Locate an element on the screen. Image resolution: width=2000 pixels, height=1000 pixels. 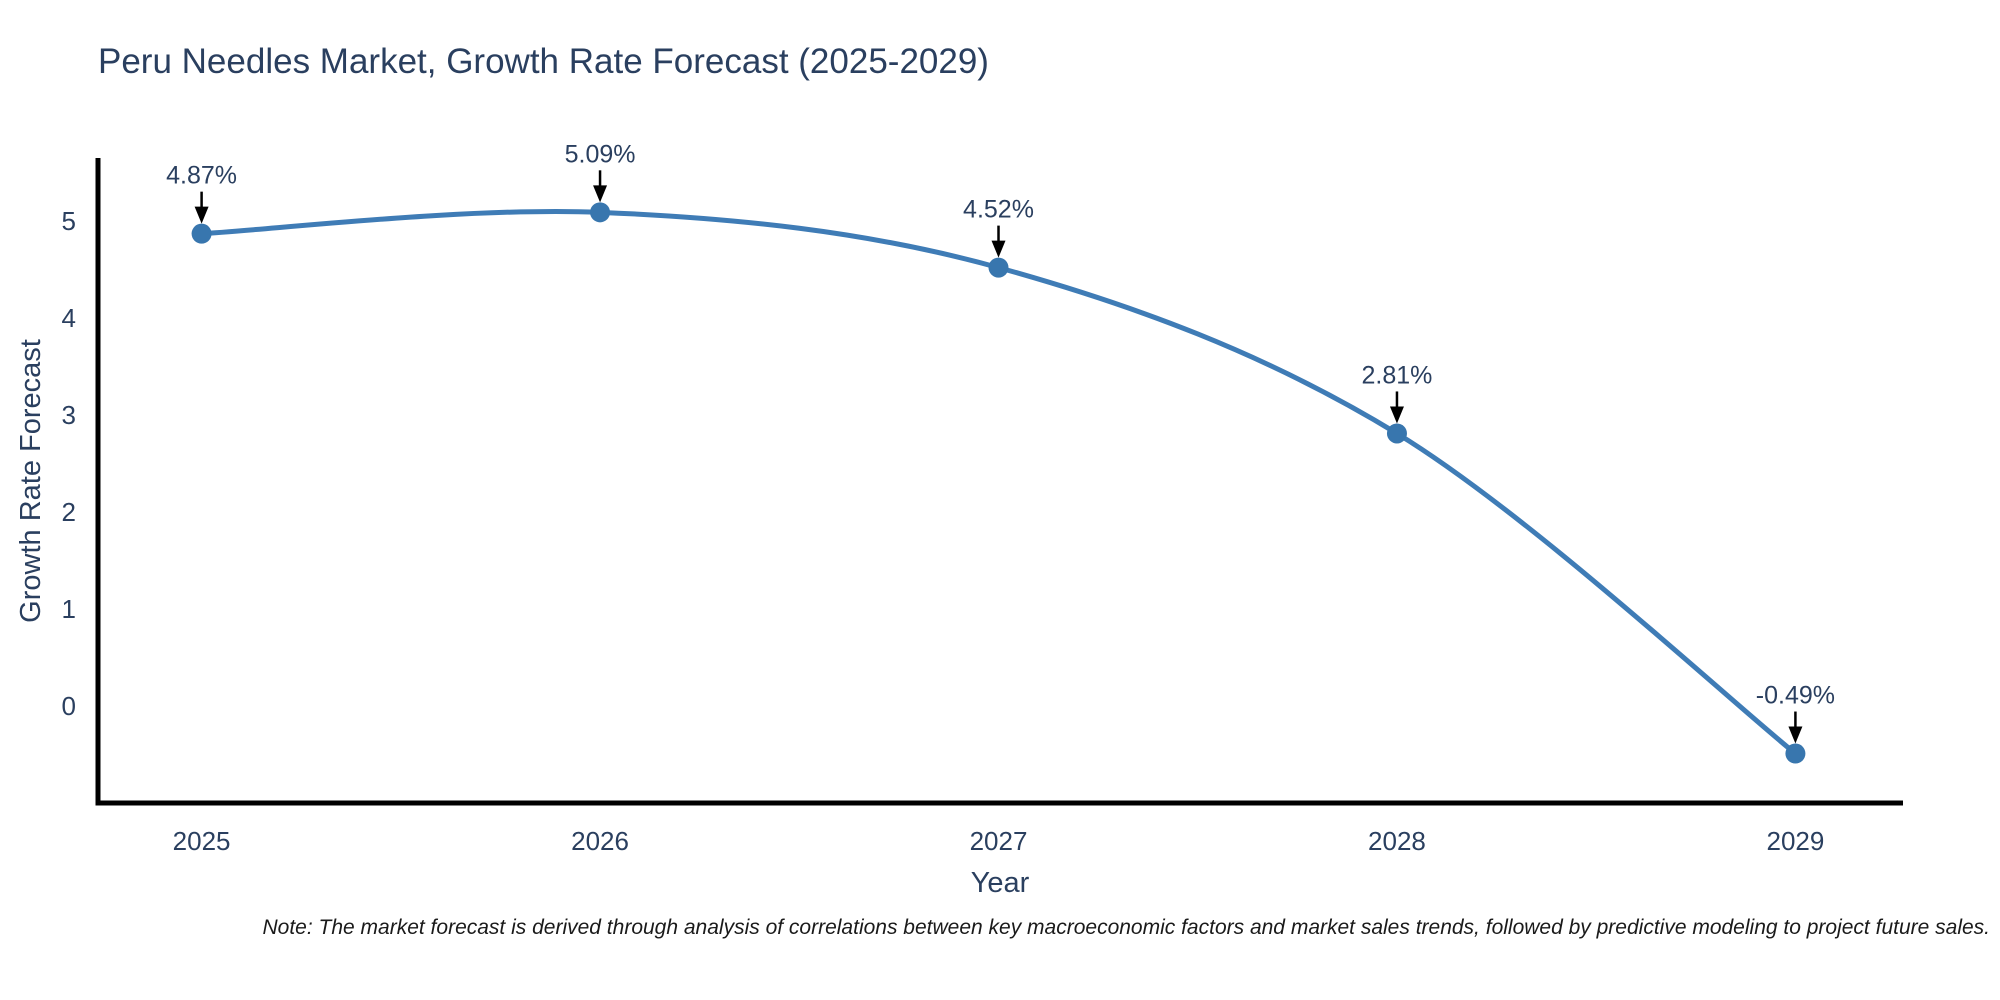
x-tick-label: 2029 is located at coordinates (1795, 841).